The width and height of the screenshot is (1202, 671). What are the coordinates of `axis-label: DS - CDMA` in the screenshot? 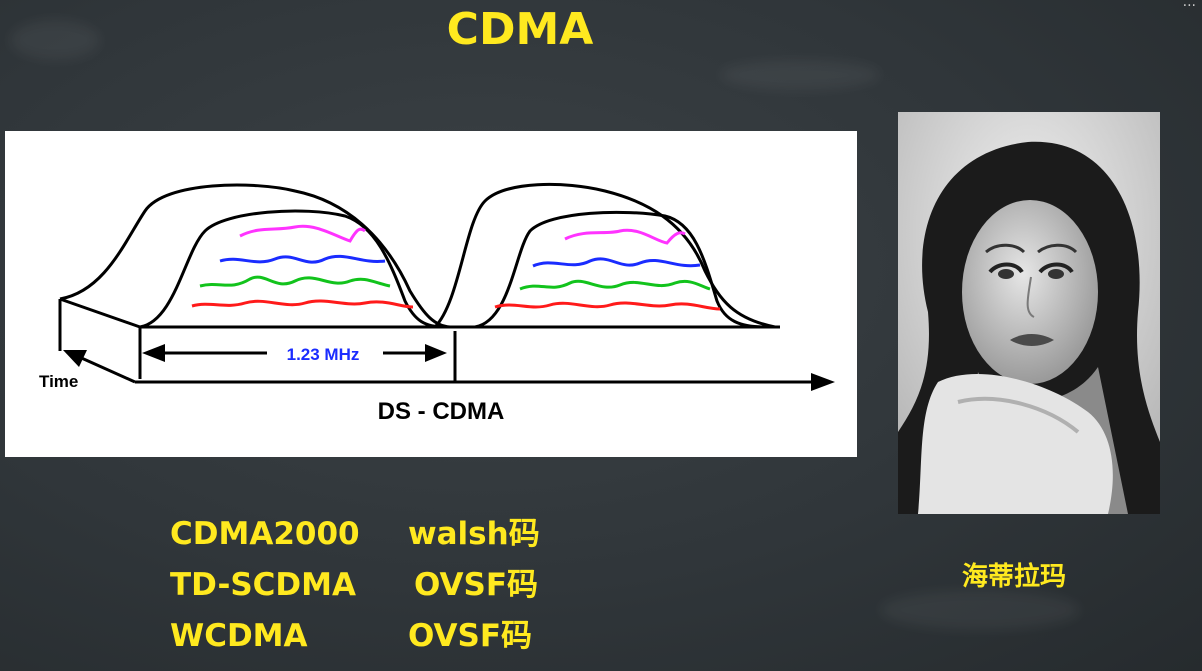 It's located at (441, 411).